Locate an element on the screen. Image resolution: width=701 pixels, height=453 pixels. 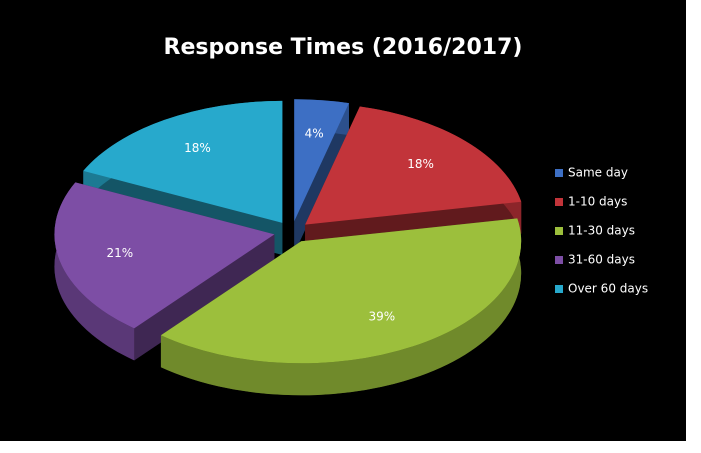
legend-label: Over 60 days is located at coordinates (608, 289).